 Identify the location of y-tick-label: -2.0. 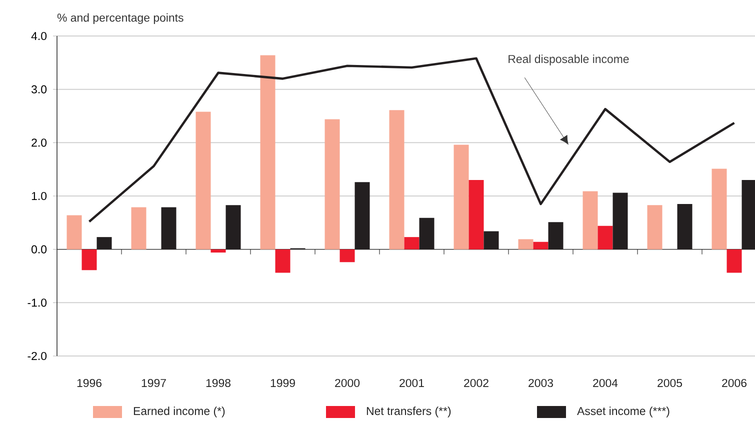
(37, 356).